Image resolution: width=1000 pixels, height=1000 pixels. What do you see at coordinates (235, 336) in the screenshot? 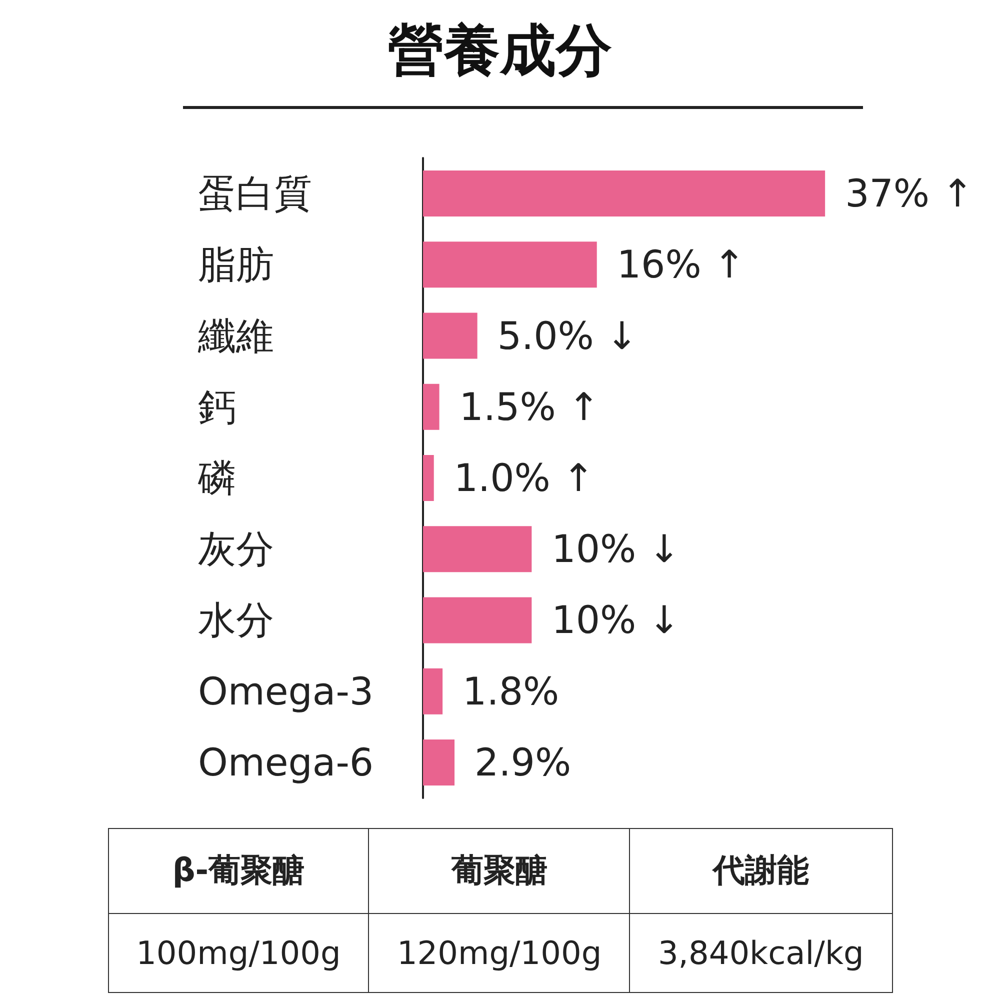
I see `y-tick-label: 纖維` at bounding box center [235, 336].